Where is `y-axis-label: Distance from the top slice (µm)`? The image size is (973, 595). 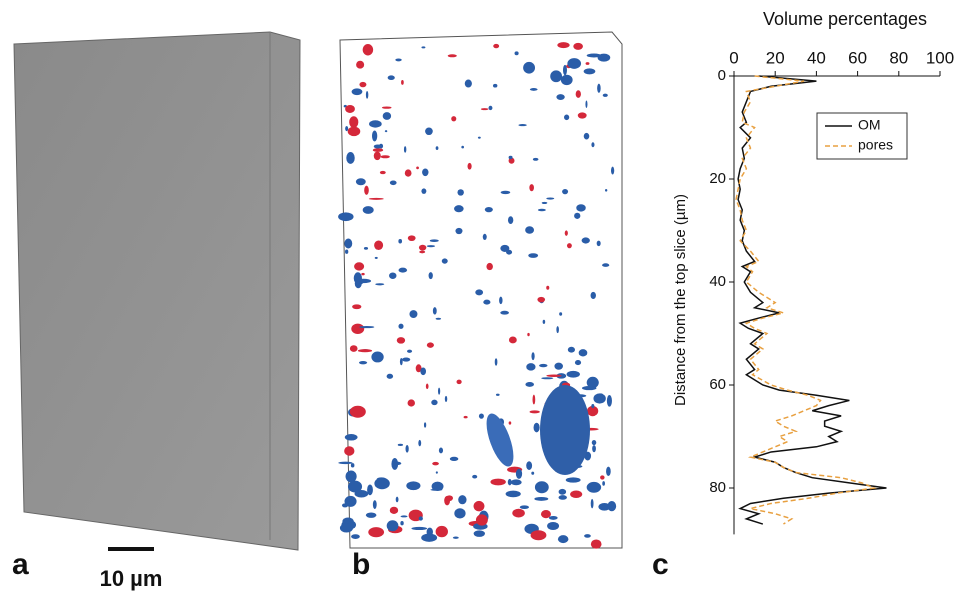
y-axis-label: Distance from the top slice (µm) is located at coordinates (680, 300).